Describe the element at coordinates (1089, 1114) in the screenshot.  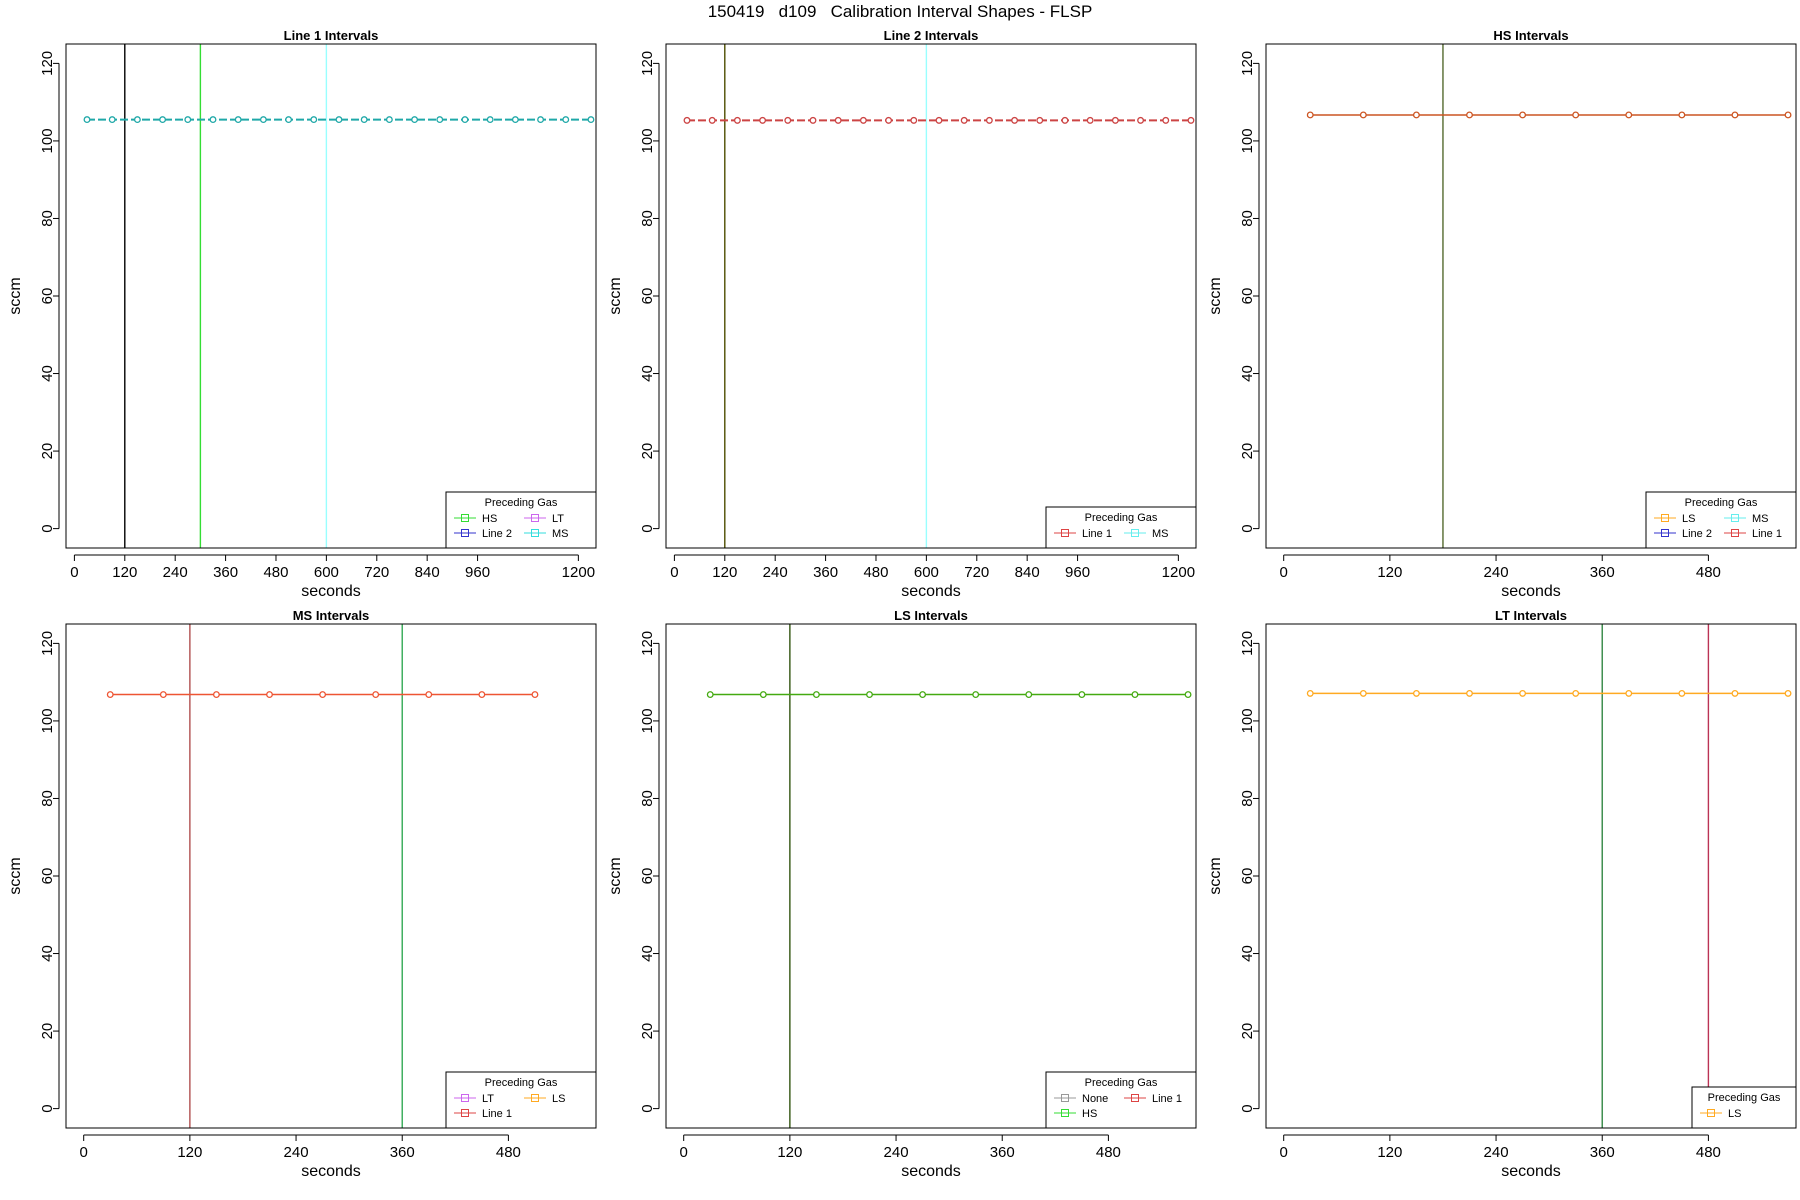
I see `legend-label-hs: HS` at that location.